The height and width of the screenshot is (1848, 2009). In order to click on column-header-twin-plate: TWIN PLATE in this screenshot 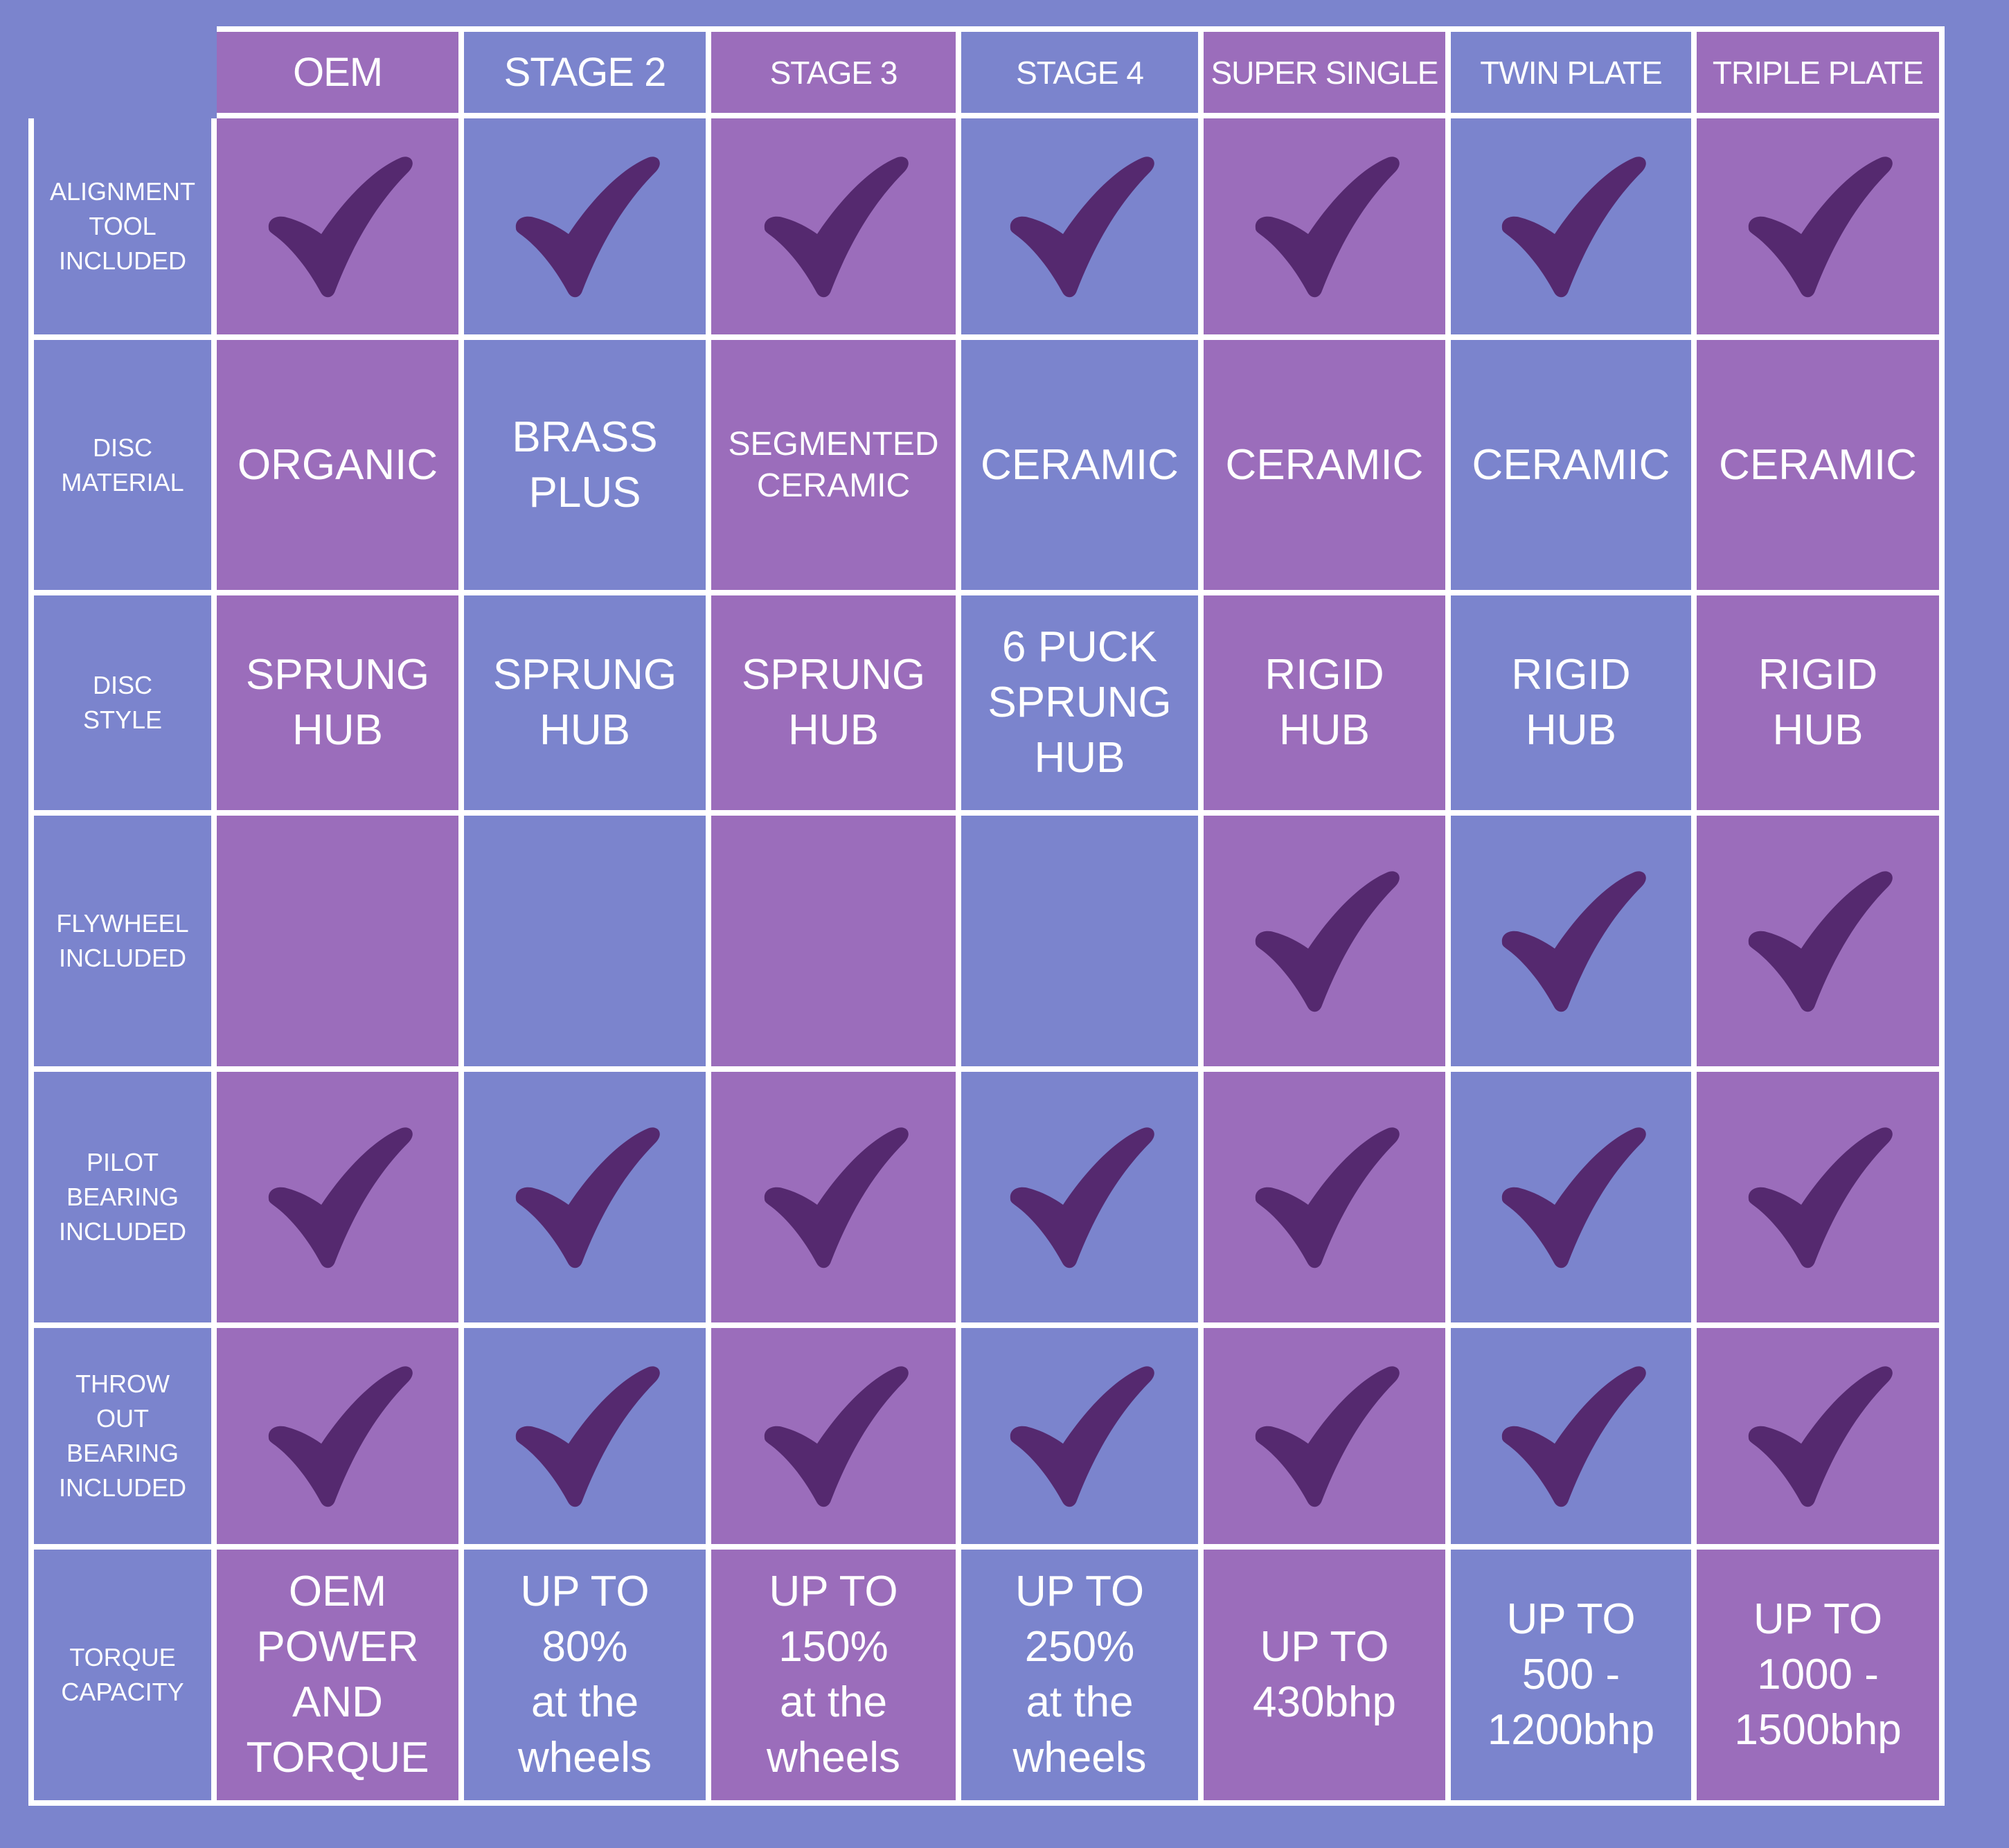, I will do `click(1571, 73)`.